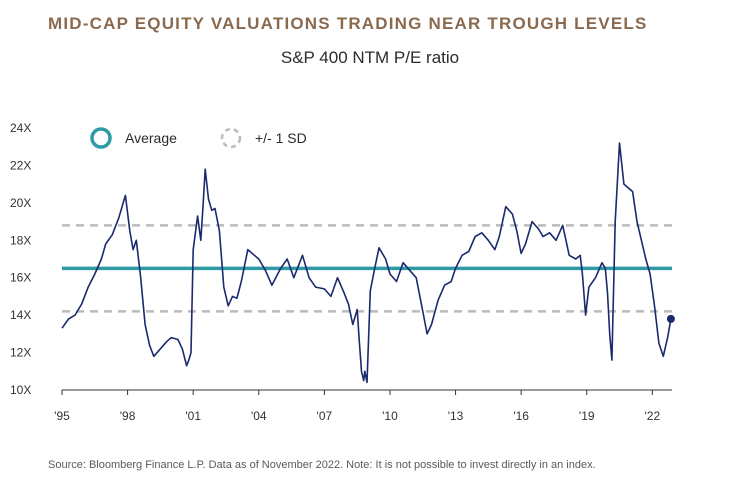 The width and height of the screenshot is (740, 493). What do you see at coordinates (670, 318) in the screenshot?
I see `last-point-marker` at bounding box center [670, 318].